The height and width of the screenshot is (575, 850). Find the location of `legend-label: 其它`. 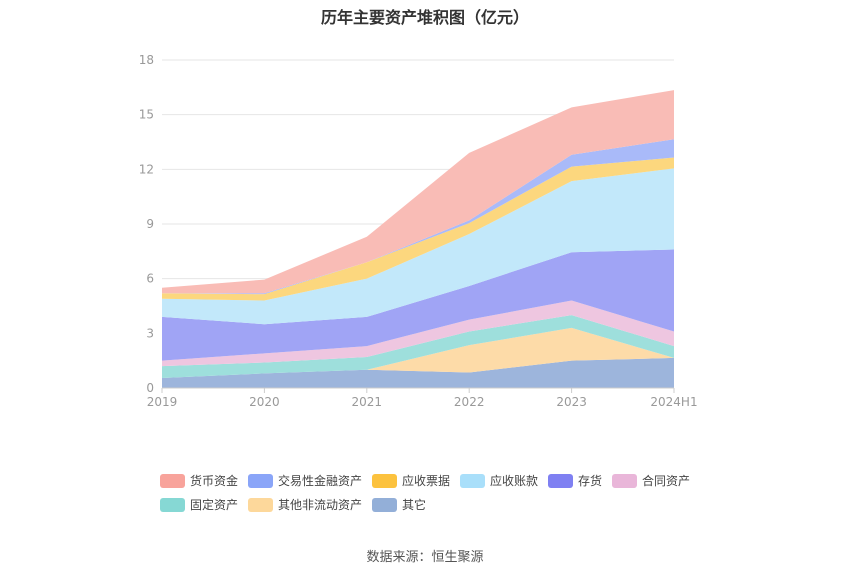

legend-label: 其它 is located at coordinates (414, 505).